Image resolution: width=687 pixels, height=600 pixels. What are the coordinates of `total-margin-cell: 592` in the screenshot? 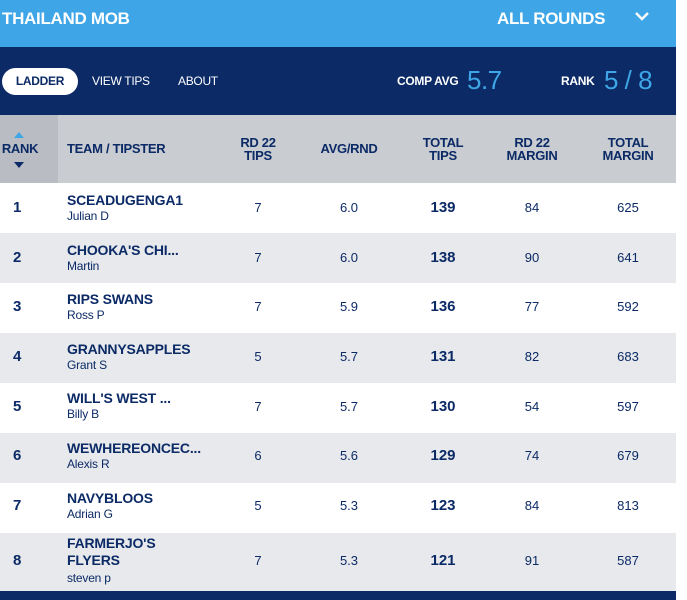 It's located at (628, 306).